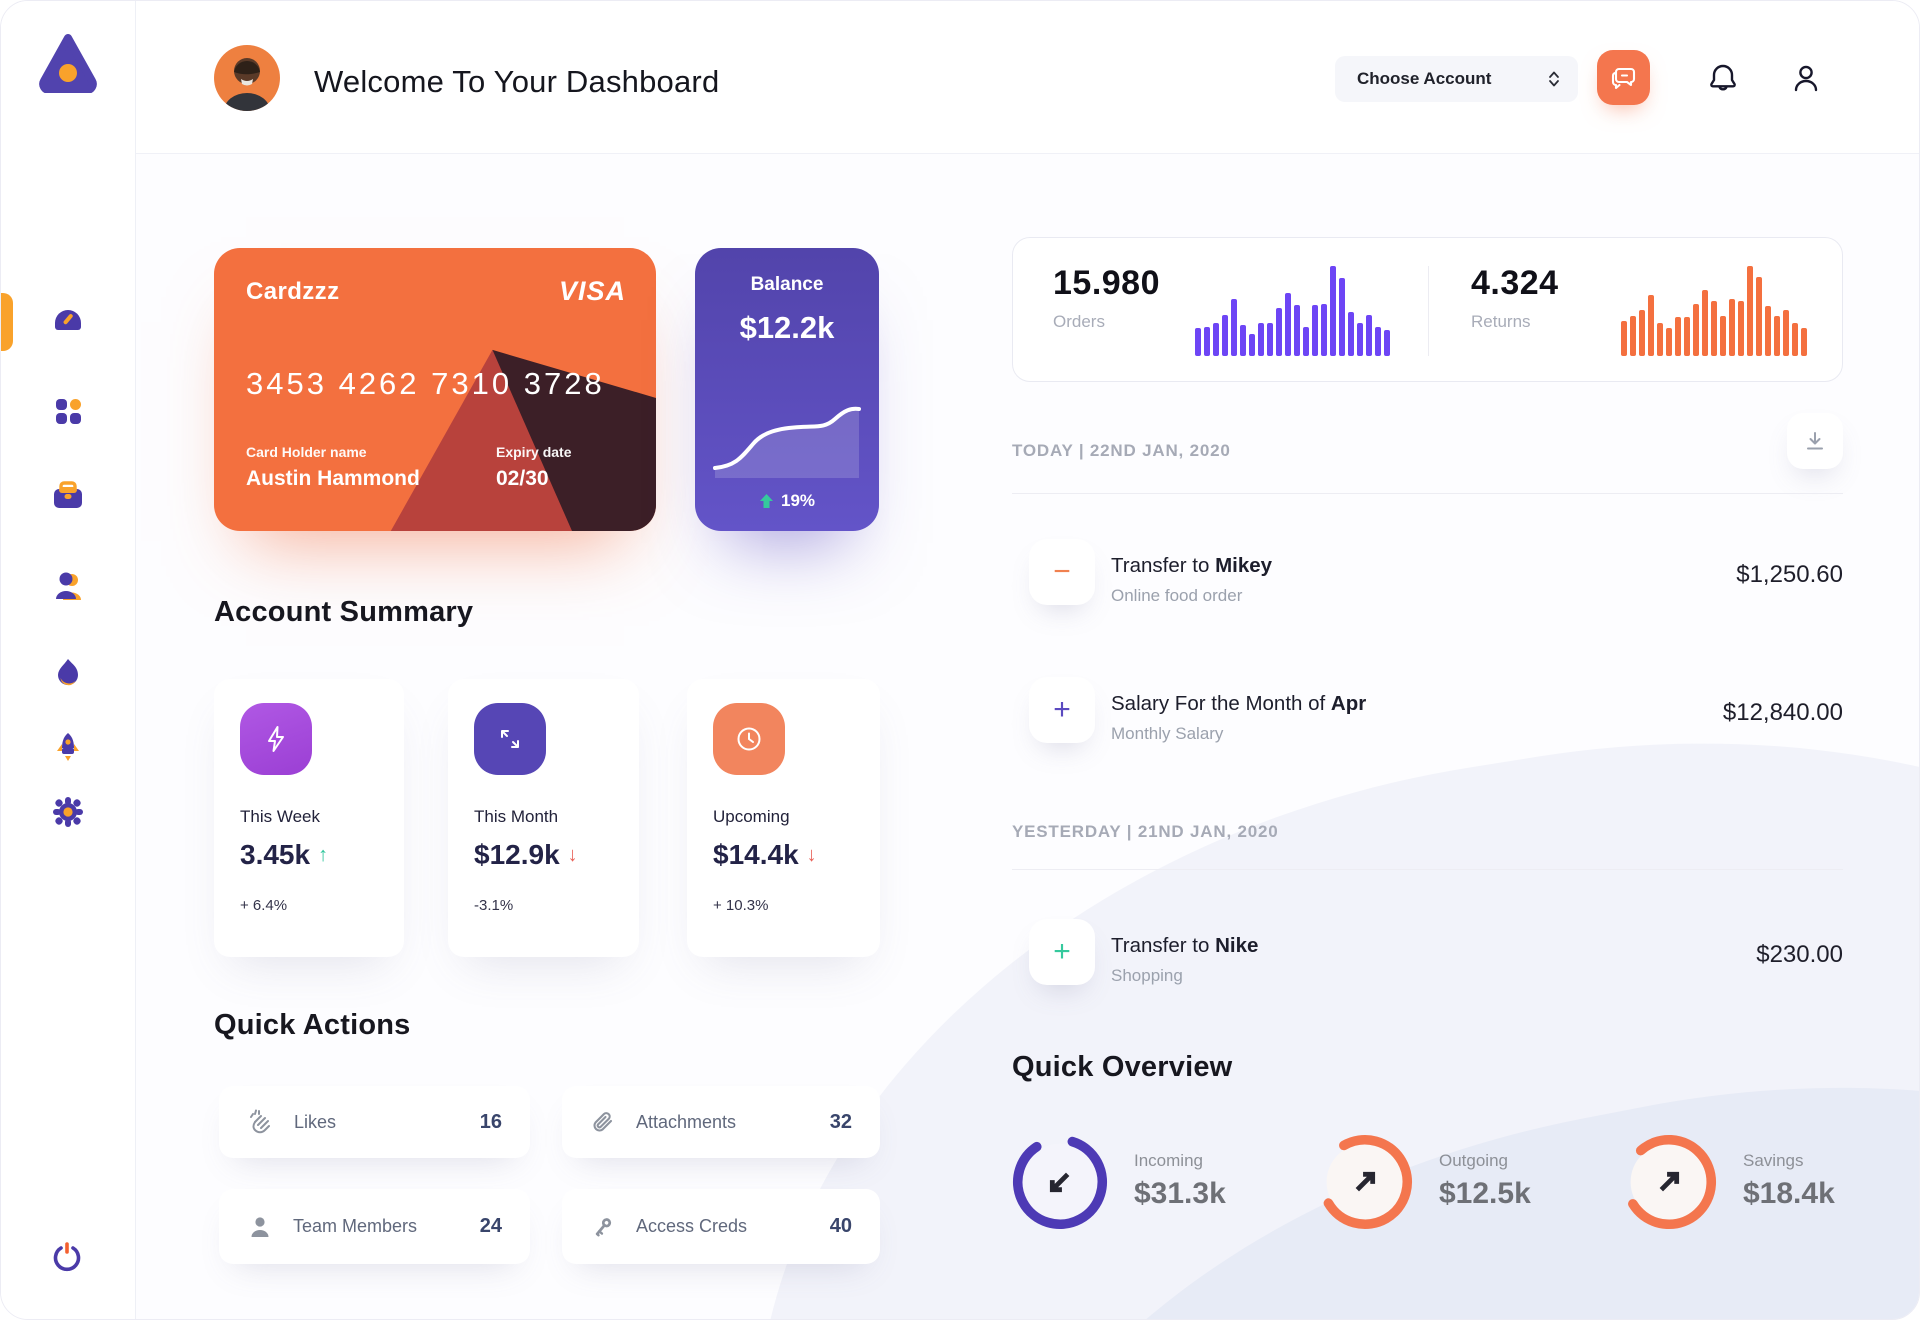 This screenshot has width=1920, height=1320. Describe the element at coordinates (517, 81) in the screenshot. I see `page-title: Welcome To Your Dashboard` at that location.